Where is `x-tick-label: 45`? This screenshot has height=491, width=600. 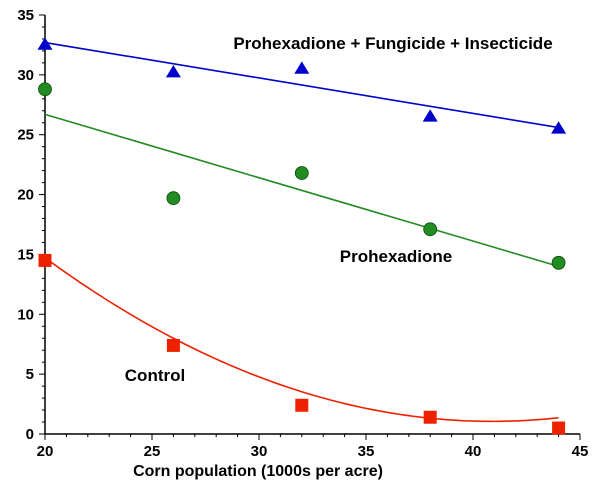 x-tick-label: 45 is located at coordinates (580, 451).